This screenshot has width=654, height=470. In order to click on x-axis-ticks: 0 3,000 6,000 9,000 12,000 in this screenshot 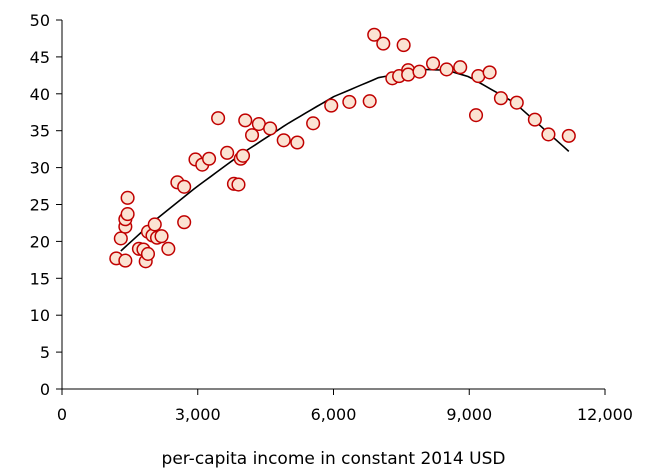, I will do `click(345, 406)`.